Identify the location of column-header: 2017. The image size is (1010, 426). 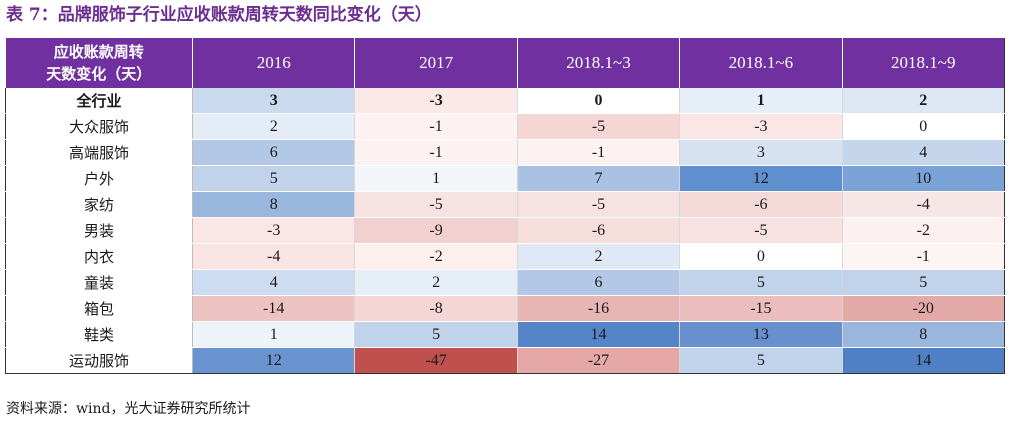
(436, 63).